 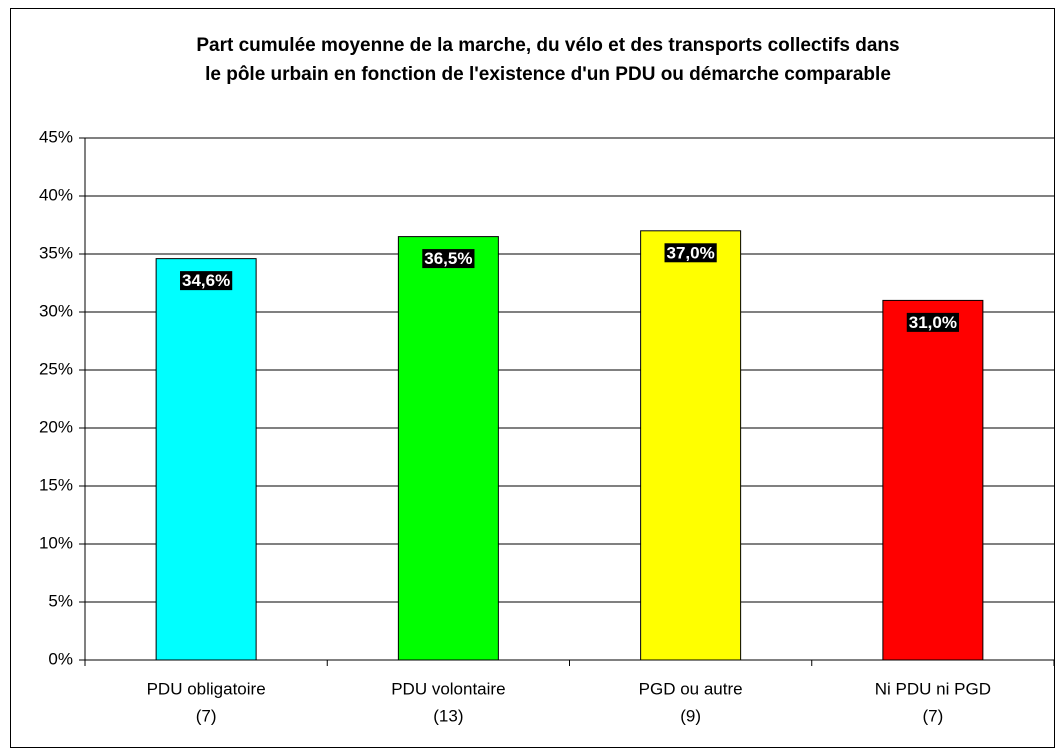 What do you see at coordinates (933, 688) in the screenshot?
I see `x-tick-label: Ni PDU ni PGD` at bounding box center [933, 688].